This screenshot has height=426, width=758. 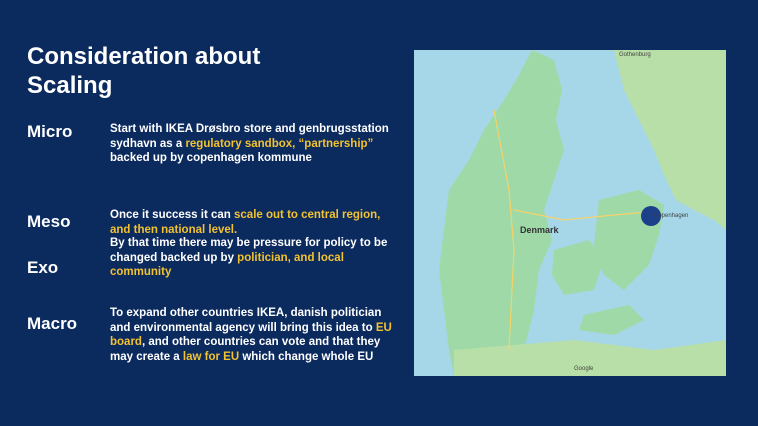 What do you see at coordinates (227, 265) in the screenshot?
I see `section-2-part-1: politician, and local community` at bounding box center [227, 265].